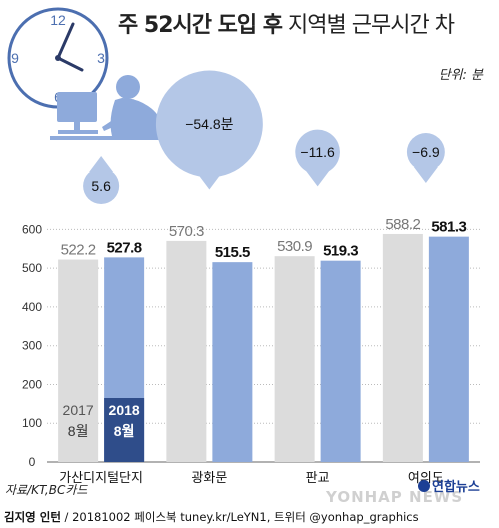 The image size is (499, 528). What do you see at coordinates (456, 487) in the screenshot?
I see `logo-text: 연합뉴스` at bounding box center [456, 487].